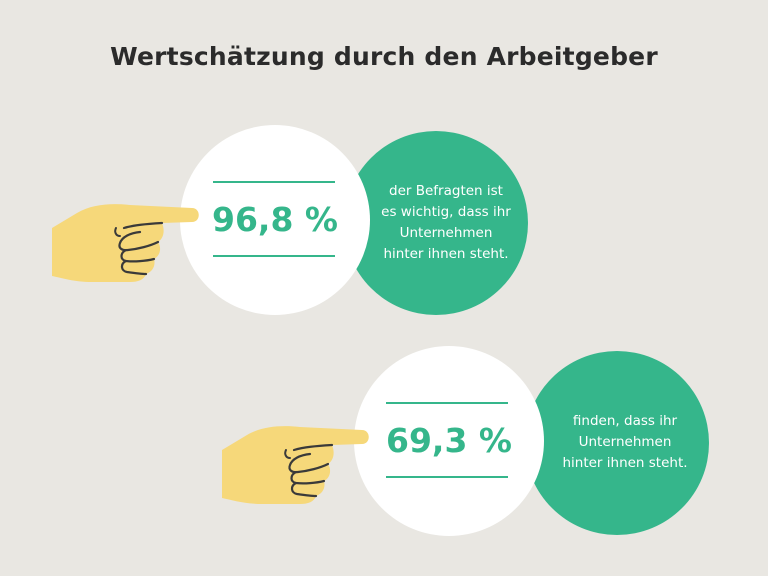 The width and height of the screenshot is (768, 576). What do you see at coordinates (447, 403) in the screenshot?
I see `stat-2-top-rule` at bounding box center [447, 403].